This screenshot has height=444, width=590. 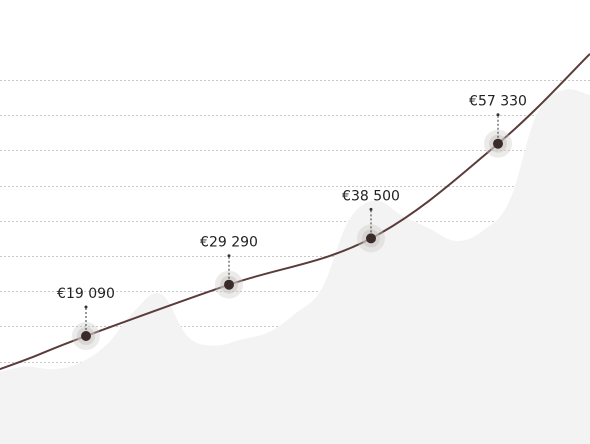 What do you see at coordinates (498, 102) in the screenshot?
I see `data-label: €57 330` at bounding box center [498, 102].